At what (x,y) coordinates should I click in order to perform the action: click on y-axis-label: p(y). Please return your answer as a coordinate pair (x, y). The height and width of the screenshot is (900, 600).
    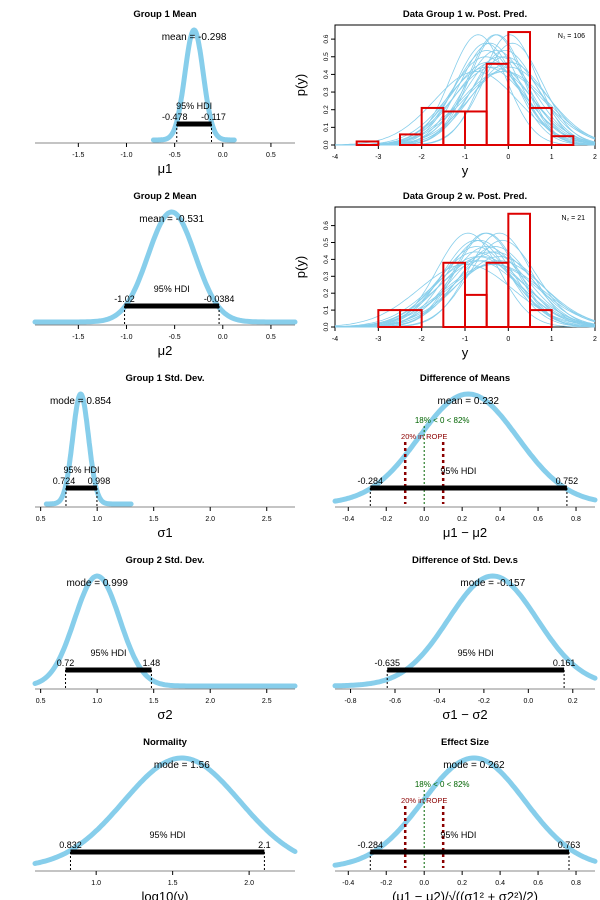
    Looking at the image, I should click on (300, 267).